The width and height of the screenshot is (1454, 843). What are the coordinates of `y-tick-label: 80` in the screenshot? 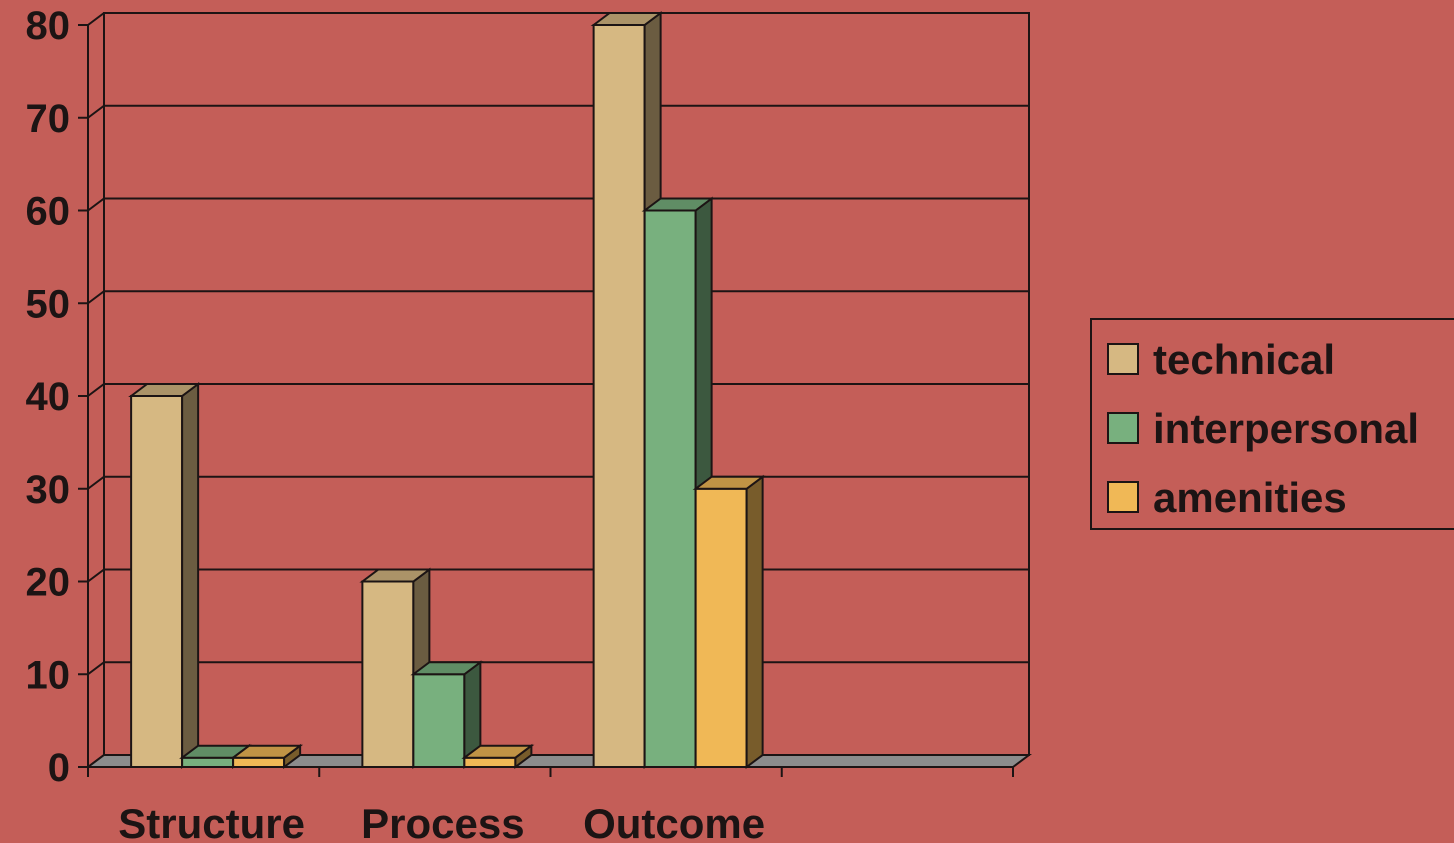 It's located at (48, 26).